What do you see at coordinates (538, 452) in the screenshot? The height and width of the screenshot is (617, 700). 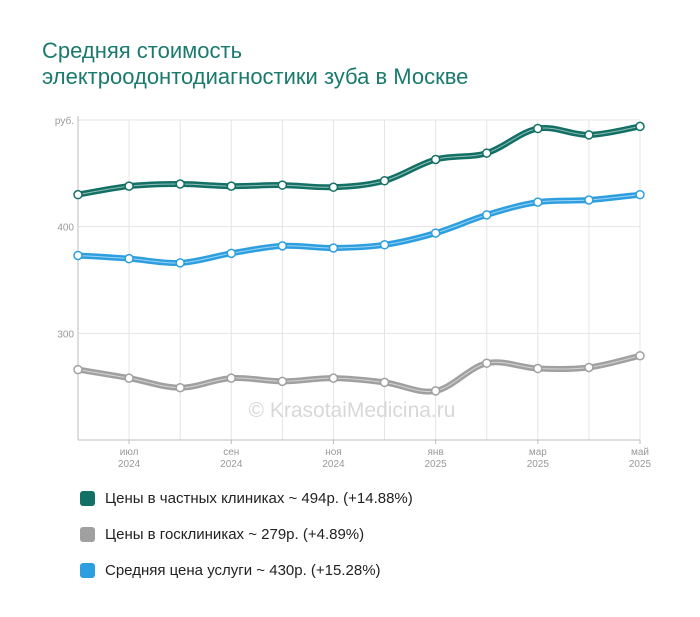 I see `x-tick-label-month: мар` at bounding box center [538, 452].